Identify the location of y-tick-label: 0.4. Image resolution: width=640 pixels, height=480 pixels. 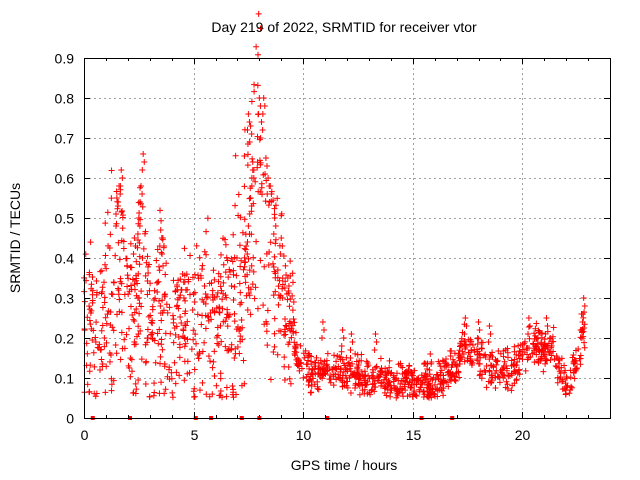
(65, 259).